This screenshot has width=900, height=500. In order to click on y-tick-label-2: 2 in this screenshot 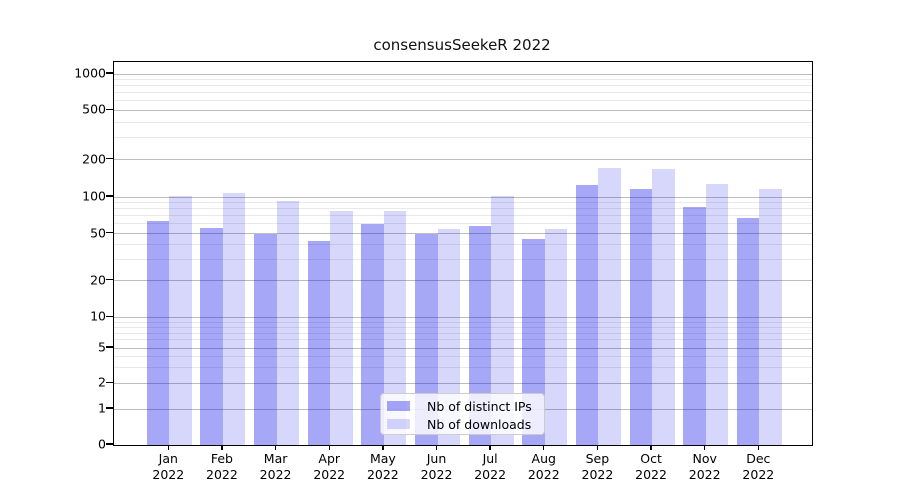, I will do `click(102, 382)`.